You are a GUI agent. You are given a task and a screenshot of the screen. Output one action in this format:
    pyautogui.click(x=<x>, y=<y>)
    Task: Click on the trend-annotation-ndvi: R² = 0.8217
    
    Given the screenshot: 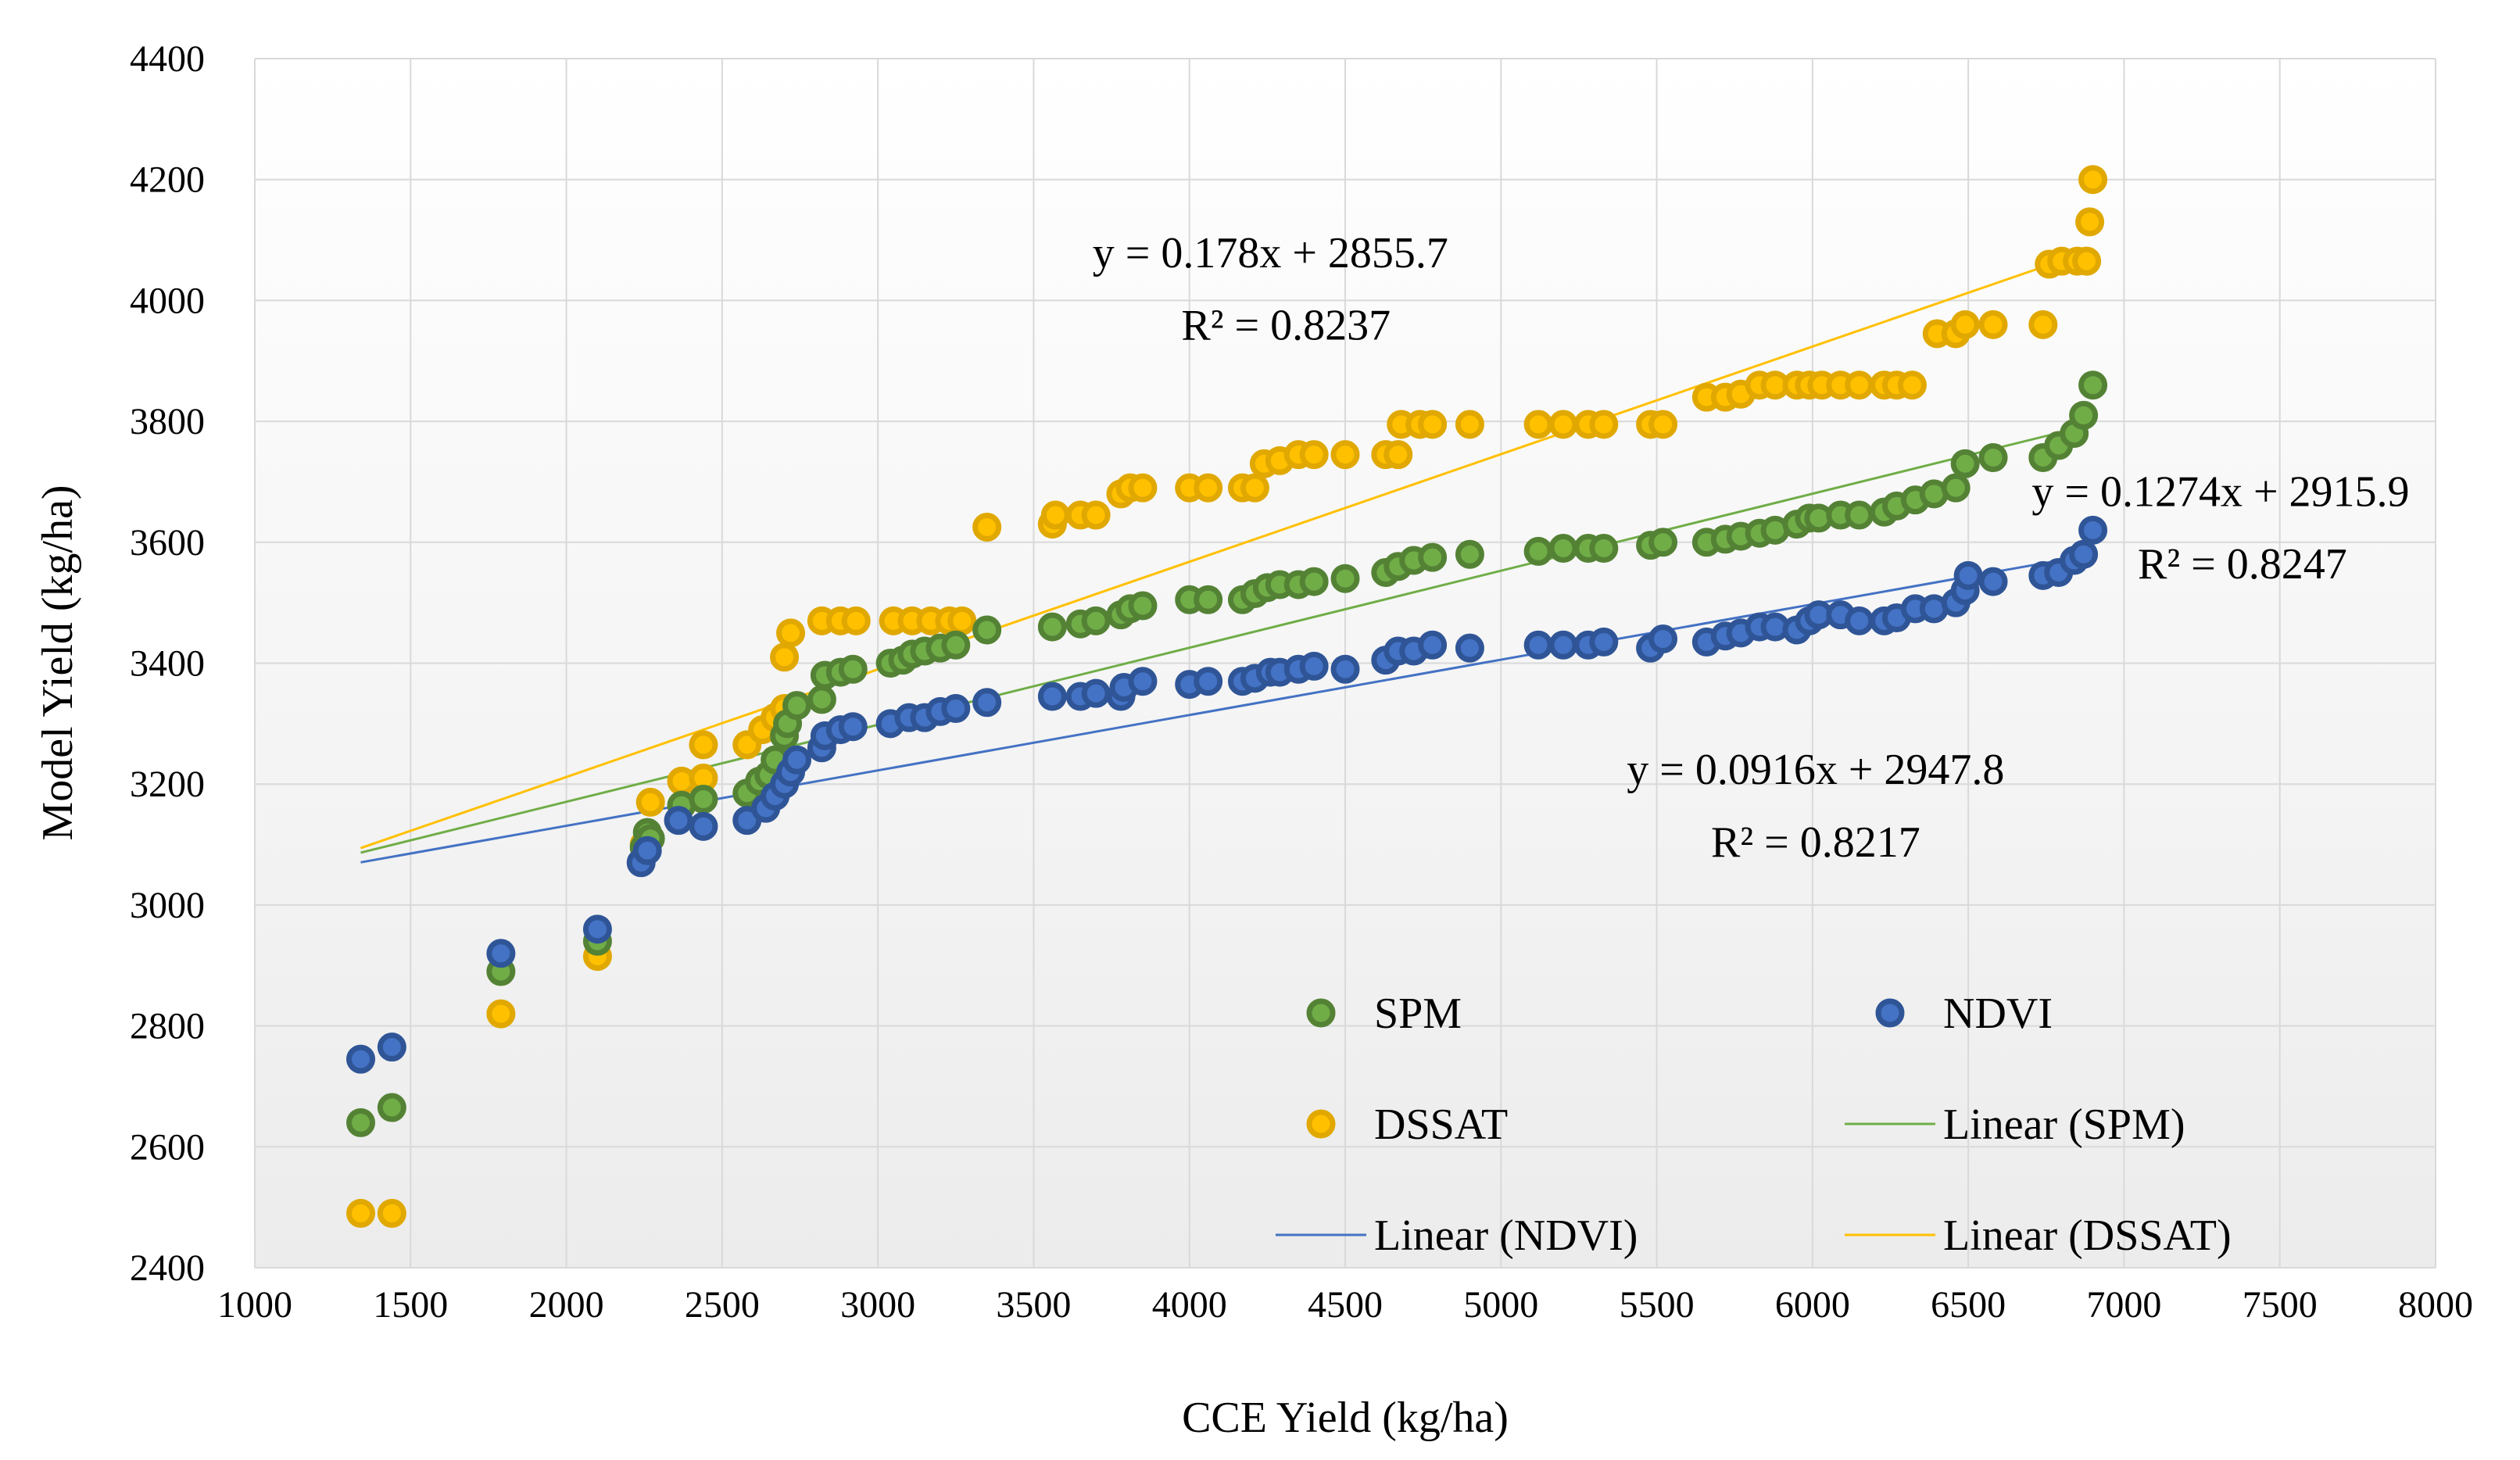 What is the action you would take?
    pyautogui.click(x=1816, y=842)
    